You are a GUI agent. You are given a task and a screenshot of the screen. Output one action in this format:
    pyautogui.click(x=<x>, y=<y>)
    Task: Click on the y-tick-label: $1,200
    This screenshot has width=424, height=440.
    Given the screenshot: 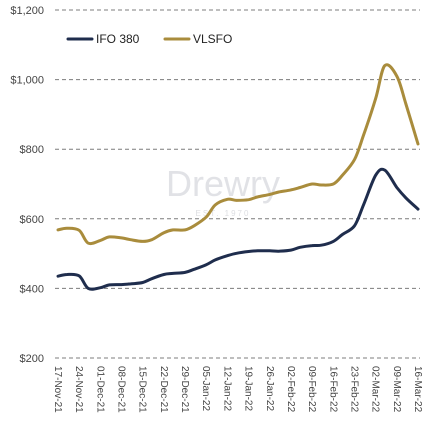 What is the action you would take?
    pyautogui.click(x=27, y=11)
    